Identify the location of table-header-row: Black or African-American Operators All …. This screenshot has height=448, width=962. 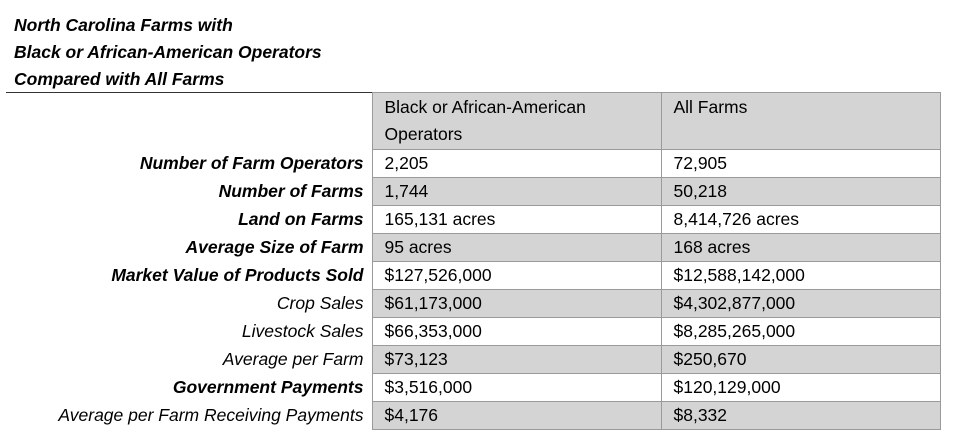
(473, 121).